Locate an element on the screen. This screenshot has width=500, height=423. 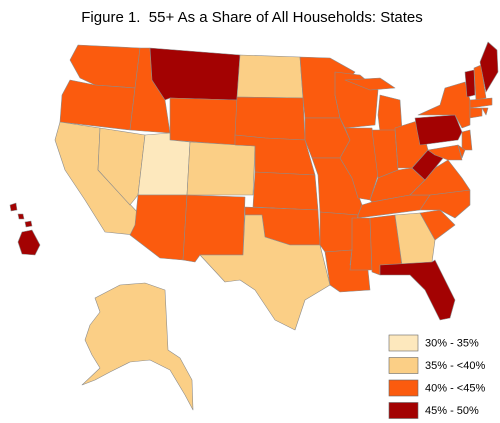
legend-label: 35% - <40% is located at coordinates (455, 366).